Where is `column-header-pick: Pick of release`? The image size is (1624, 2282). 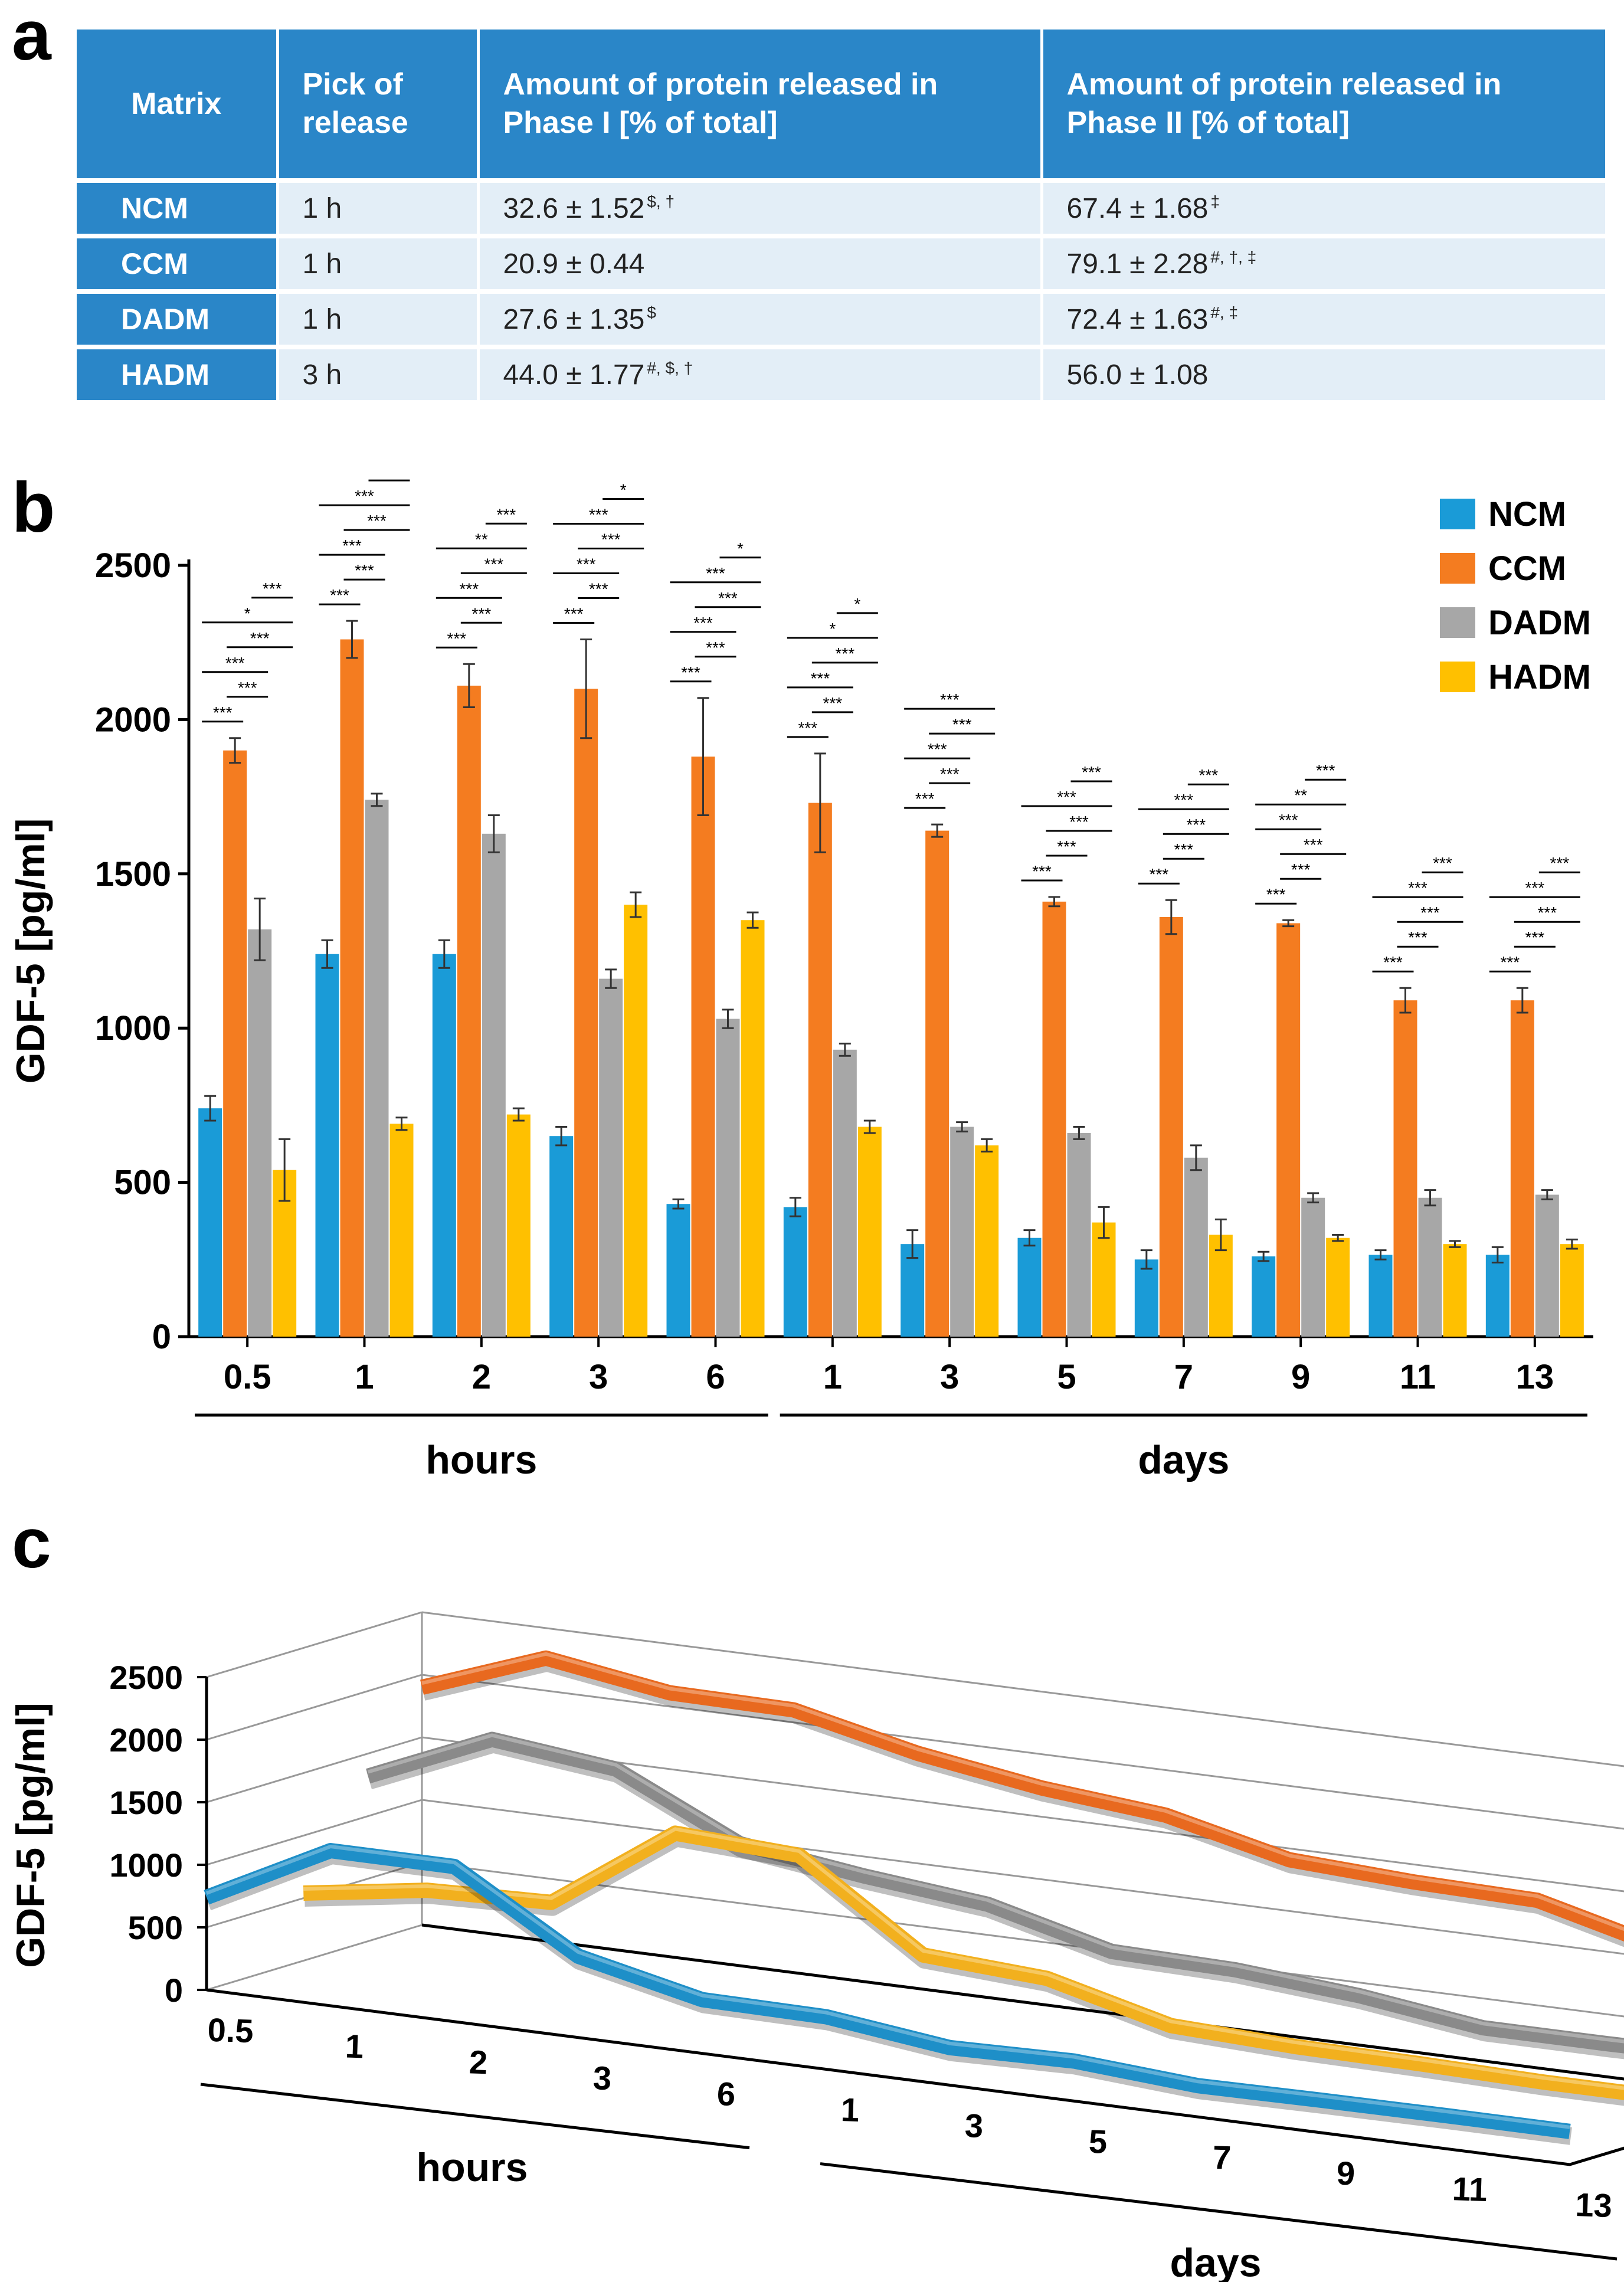 column-header-pick: Pick of release is located at coordinates (378, 105).